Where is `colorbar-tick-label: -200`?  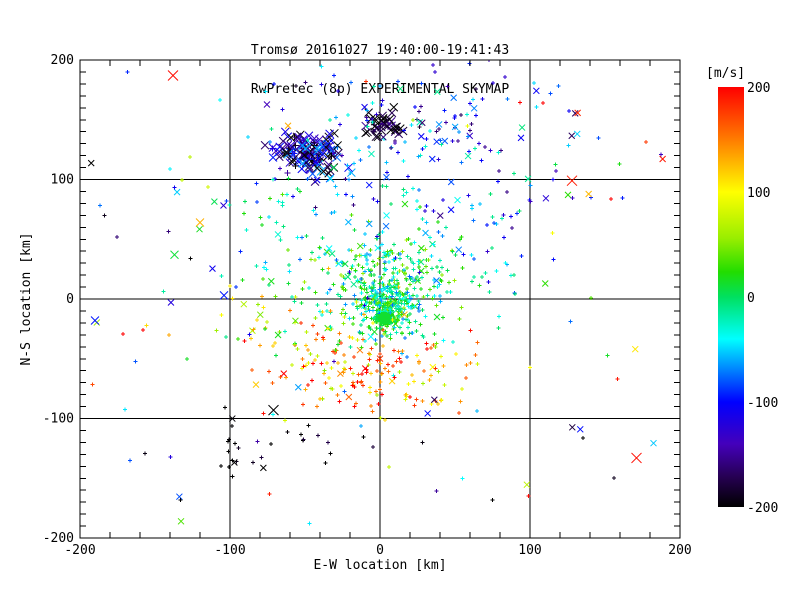
colorbar-tick-label: -200 is located at coordinates (763, 508).